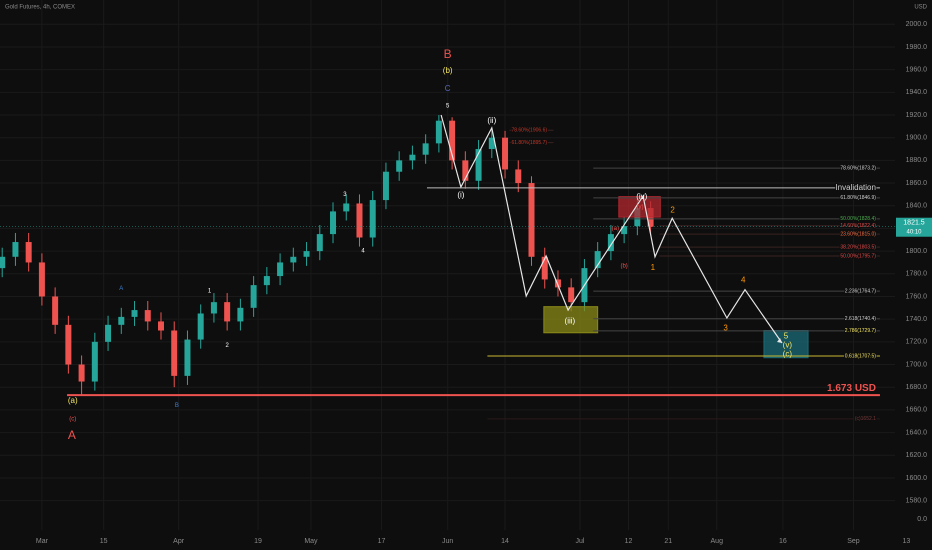 The height and width of the screenshot is (550, 932). Describe the element at coordinates (917, 478) in the screenshot. I see `y-tick-label: 1600.0` at that location.